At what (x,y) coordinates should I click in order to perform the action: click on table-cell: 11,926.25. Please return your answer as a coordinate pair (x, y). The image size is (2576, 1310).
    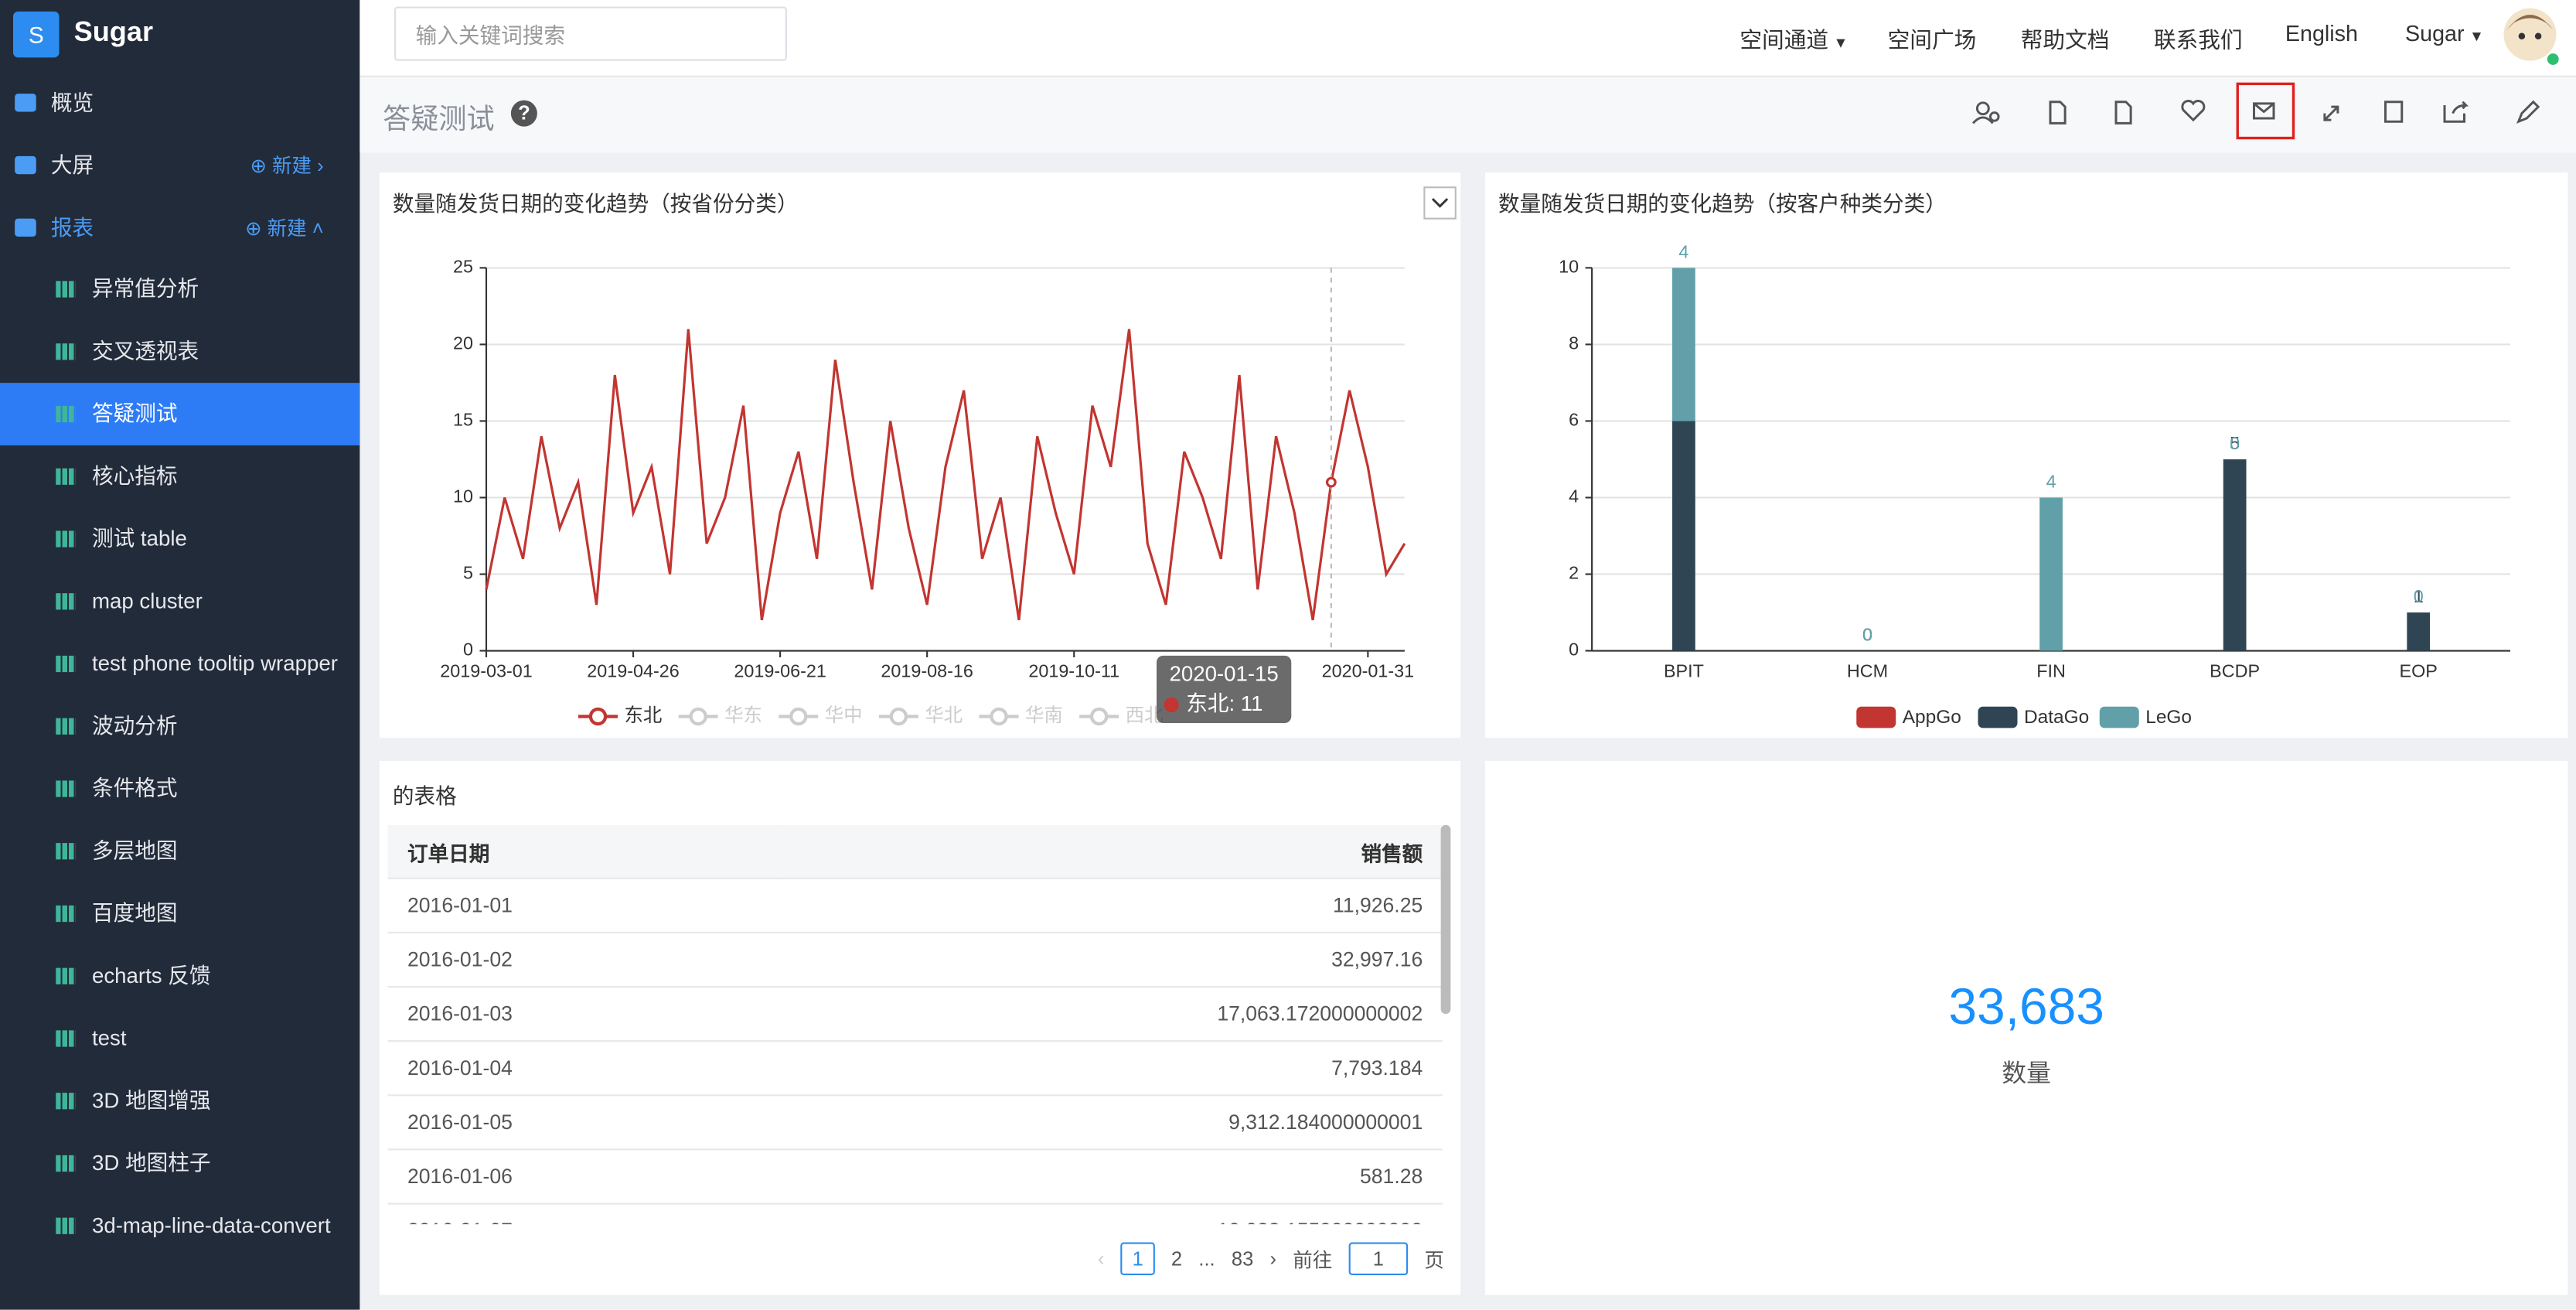
    Looking at the image, I should click on (1111, 906).